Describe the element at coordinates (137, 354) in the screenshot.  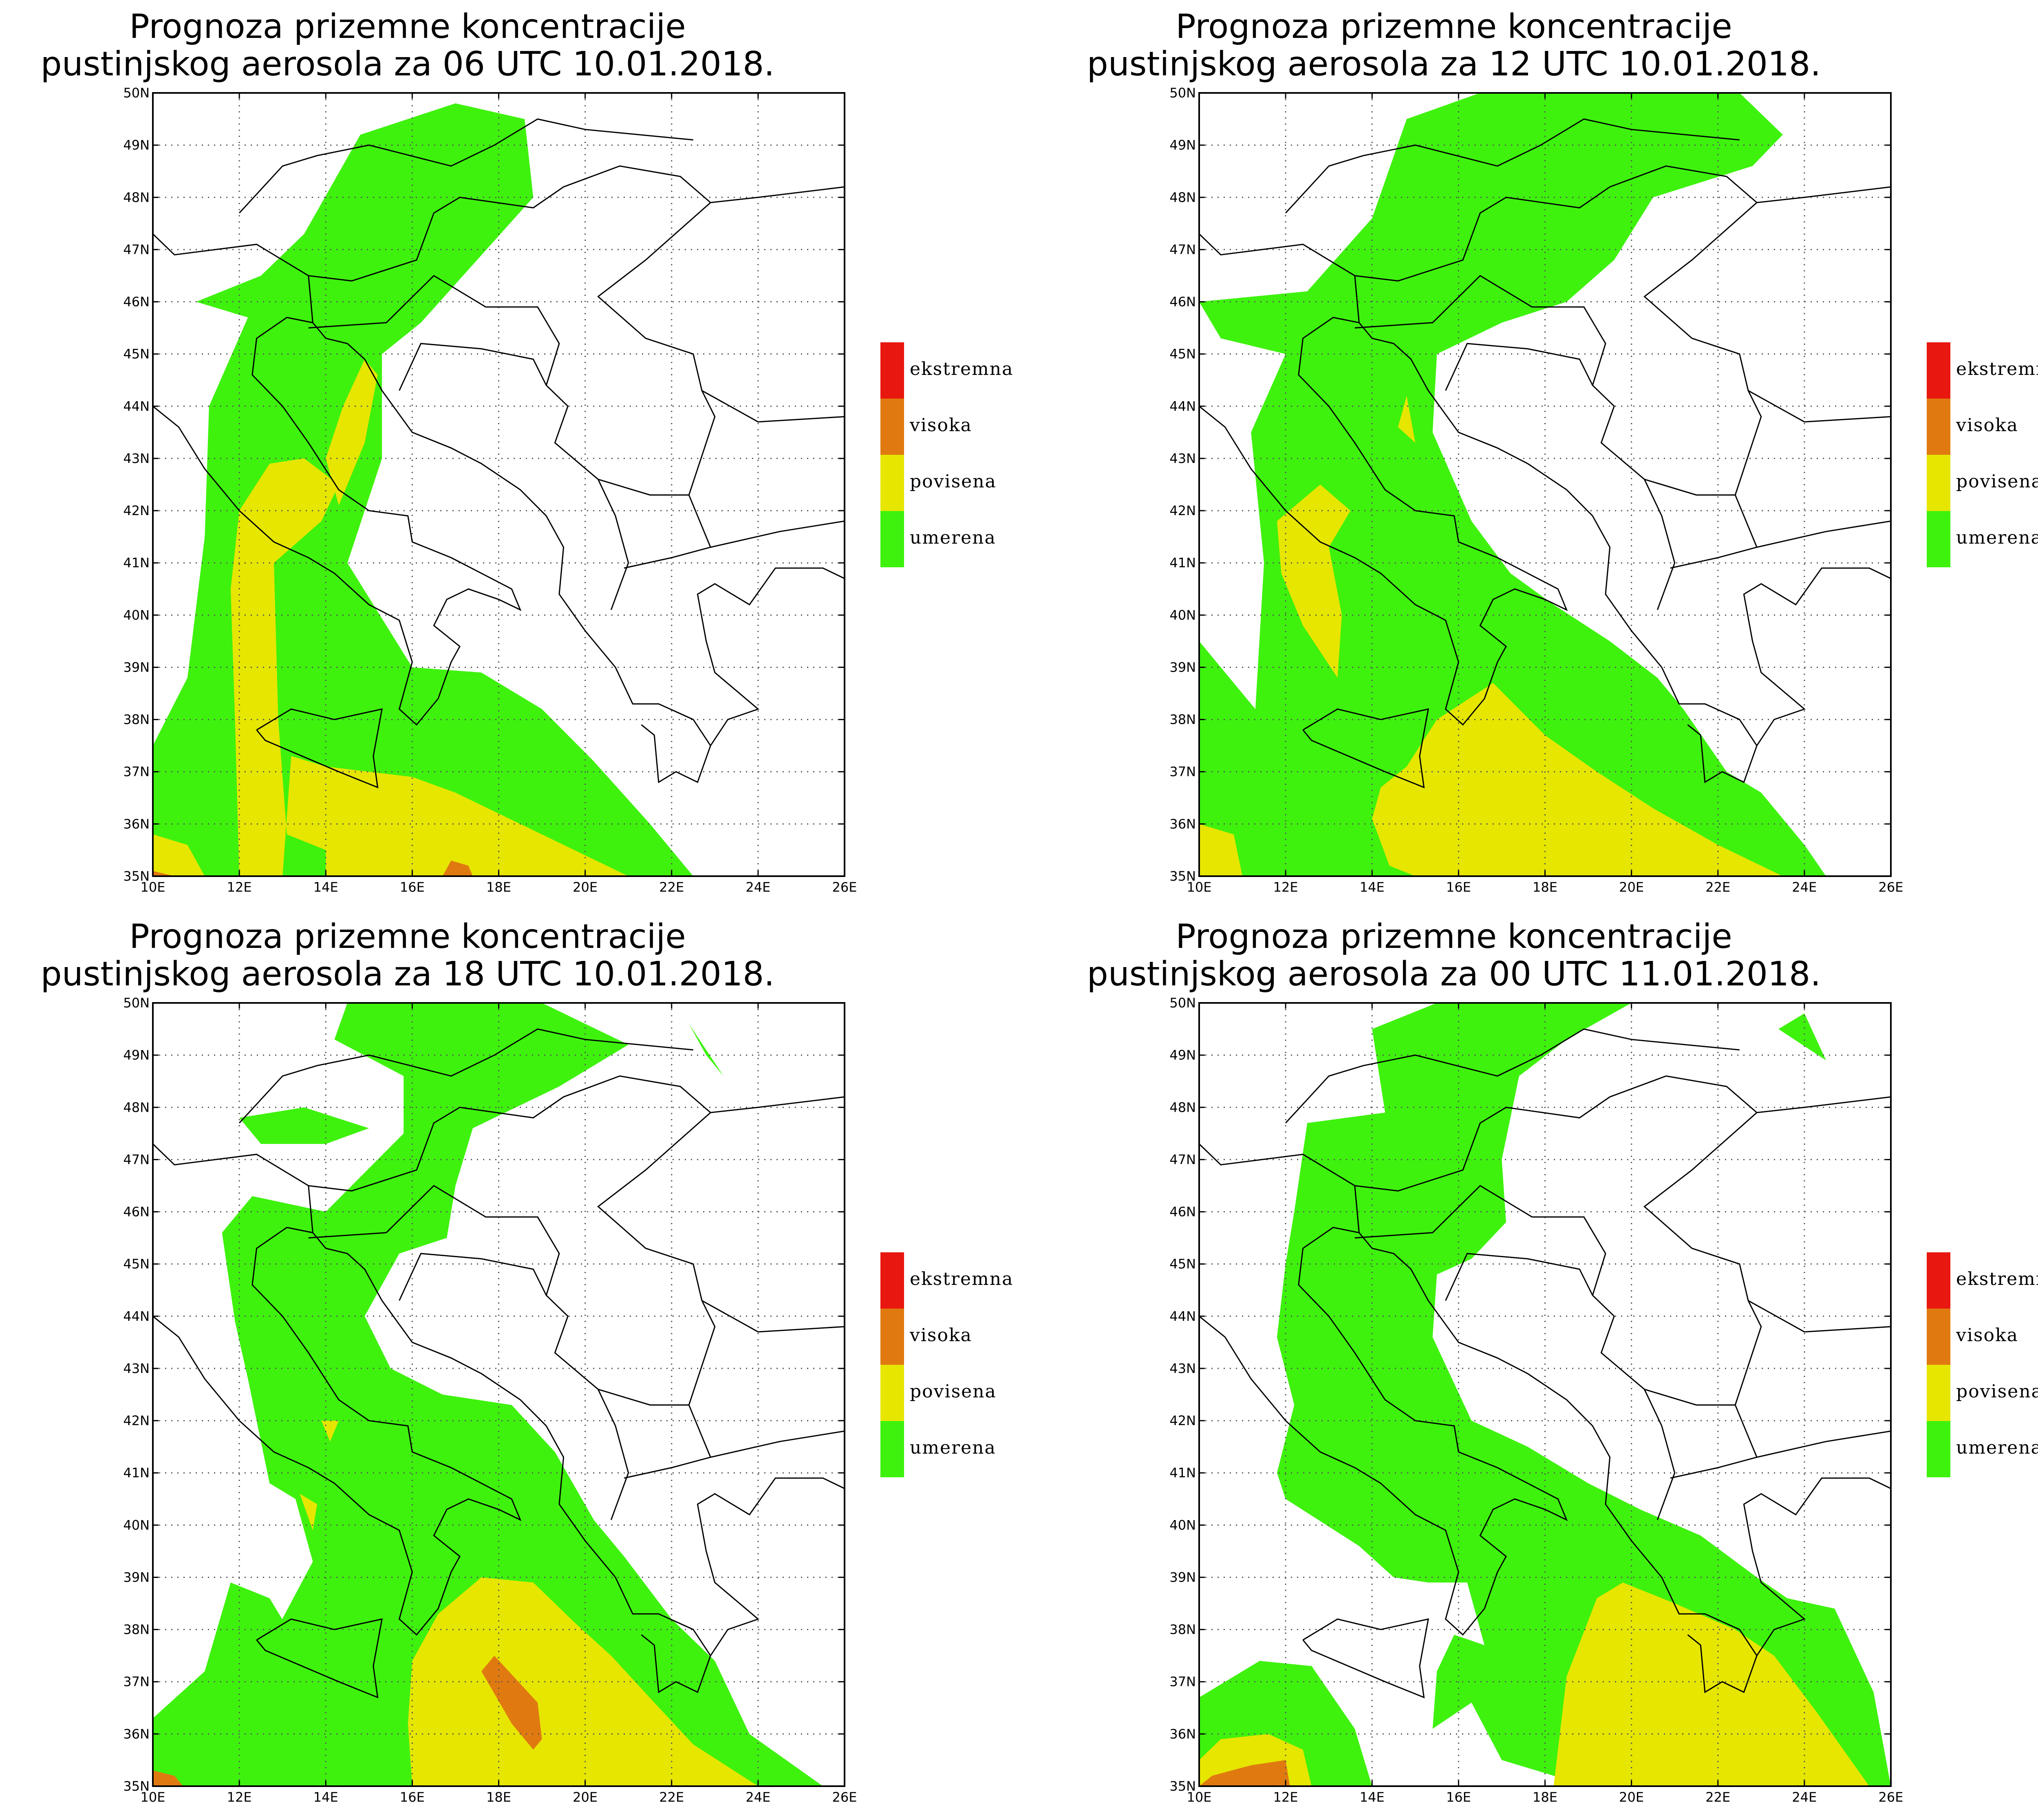
I see `lat-tick-label: 45N` at that location.